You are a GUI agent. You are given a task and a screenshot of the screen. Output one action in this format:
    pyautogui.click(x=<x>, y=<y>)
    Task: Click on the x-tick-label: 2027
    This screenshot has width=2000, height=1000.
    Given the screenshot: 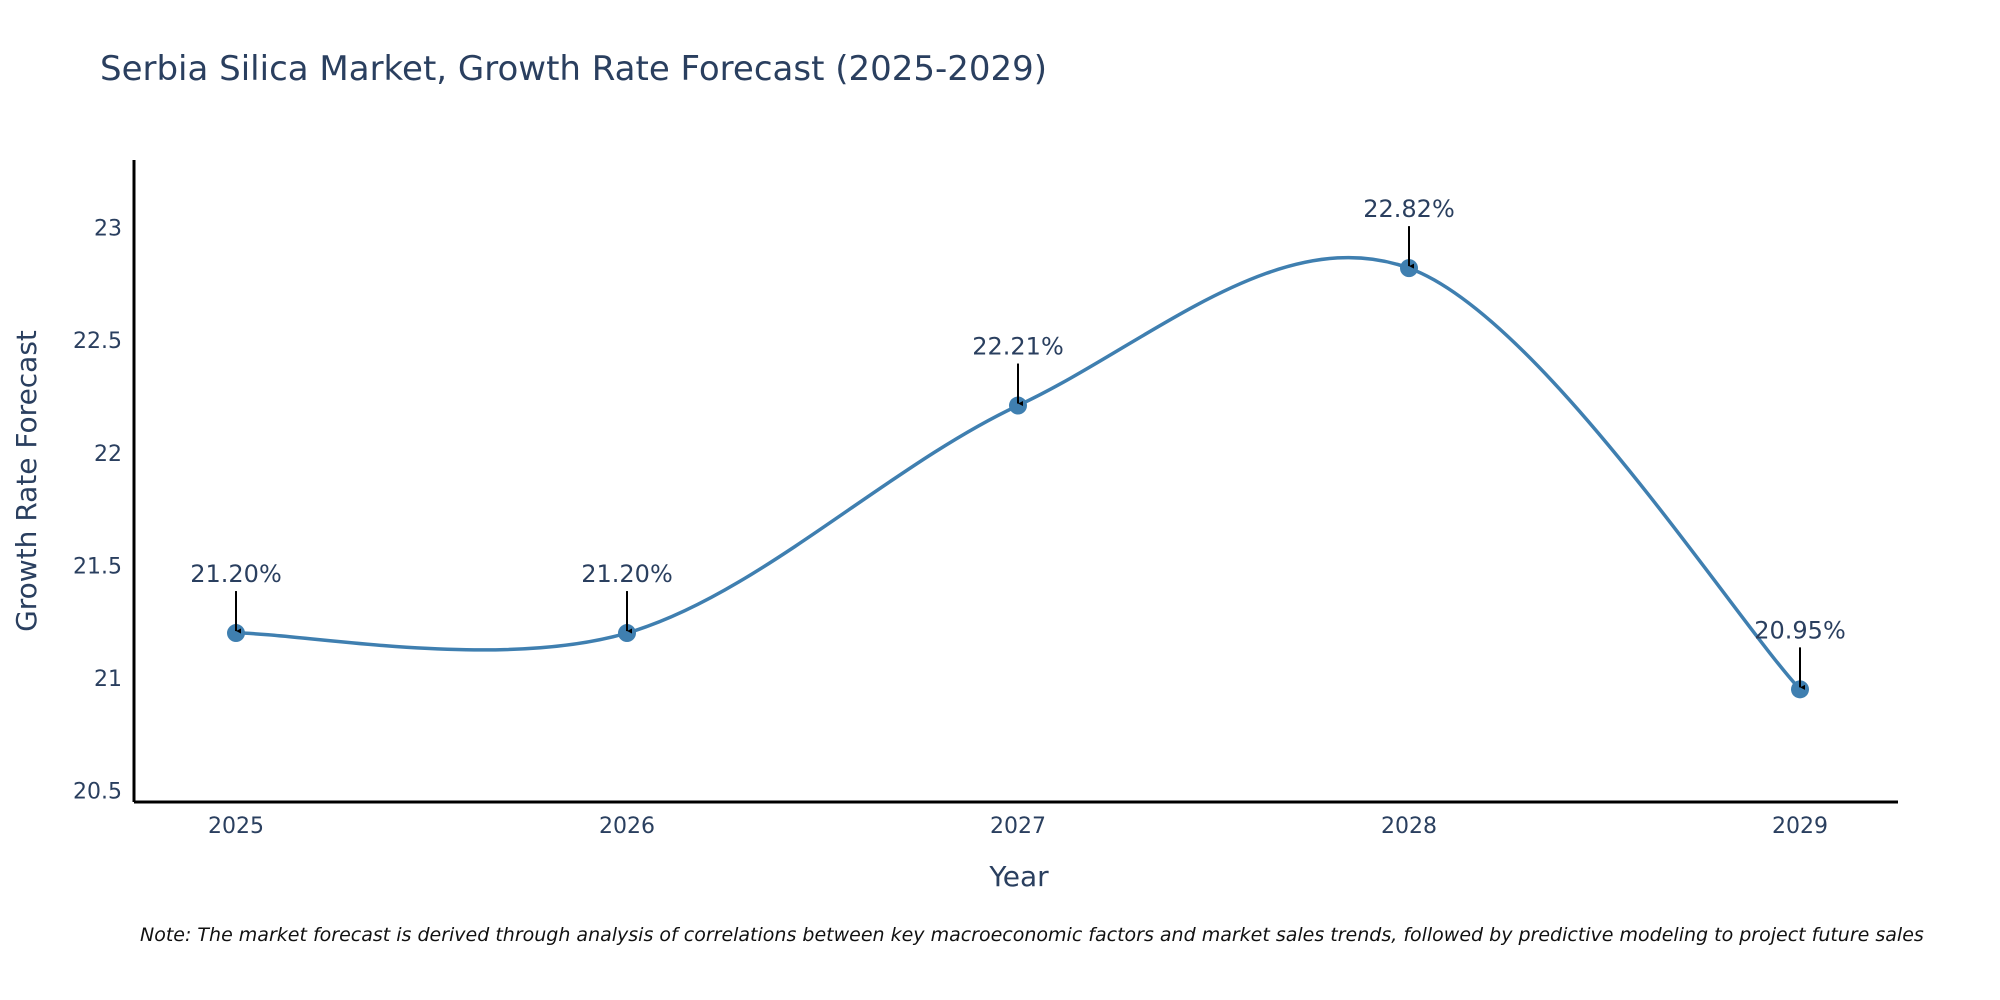 What is the action you would take?
    pyautogui.click(x=1018, y=826)
    